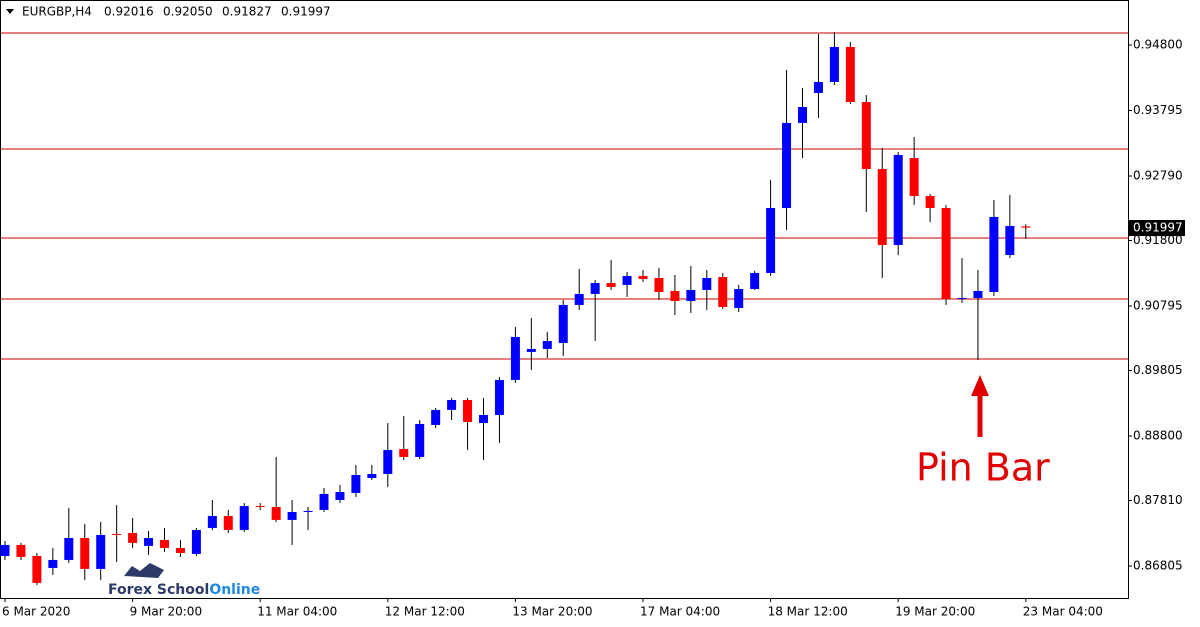 This screenshot has width=1200, height=627. Describe the element at coordinates (1063, 612) in the screenshot. I see `x-tick-label: 23 Mar 04:00` at that location.